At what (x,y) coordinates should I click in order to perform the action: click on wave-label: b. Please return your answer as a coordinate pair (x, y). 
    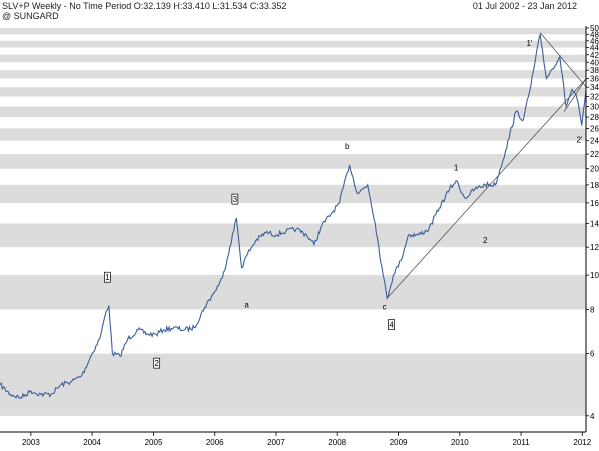
    Looking at the image, I should click on (347, 146).